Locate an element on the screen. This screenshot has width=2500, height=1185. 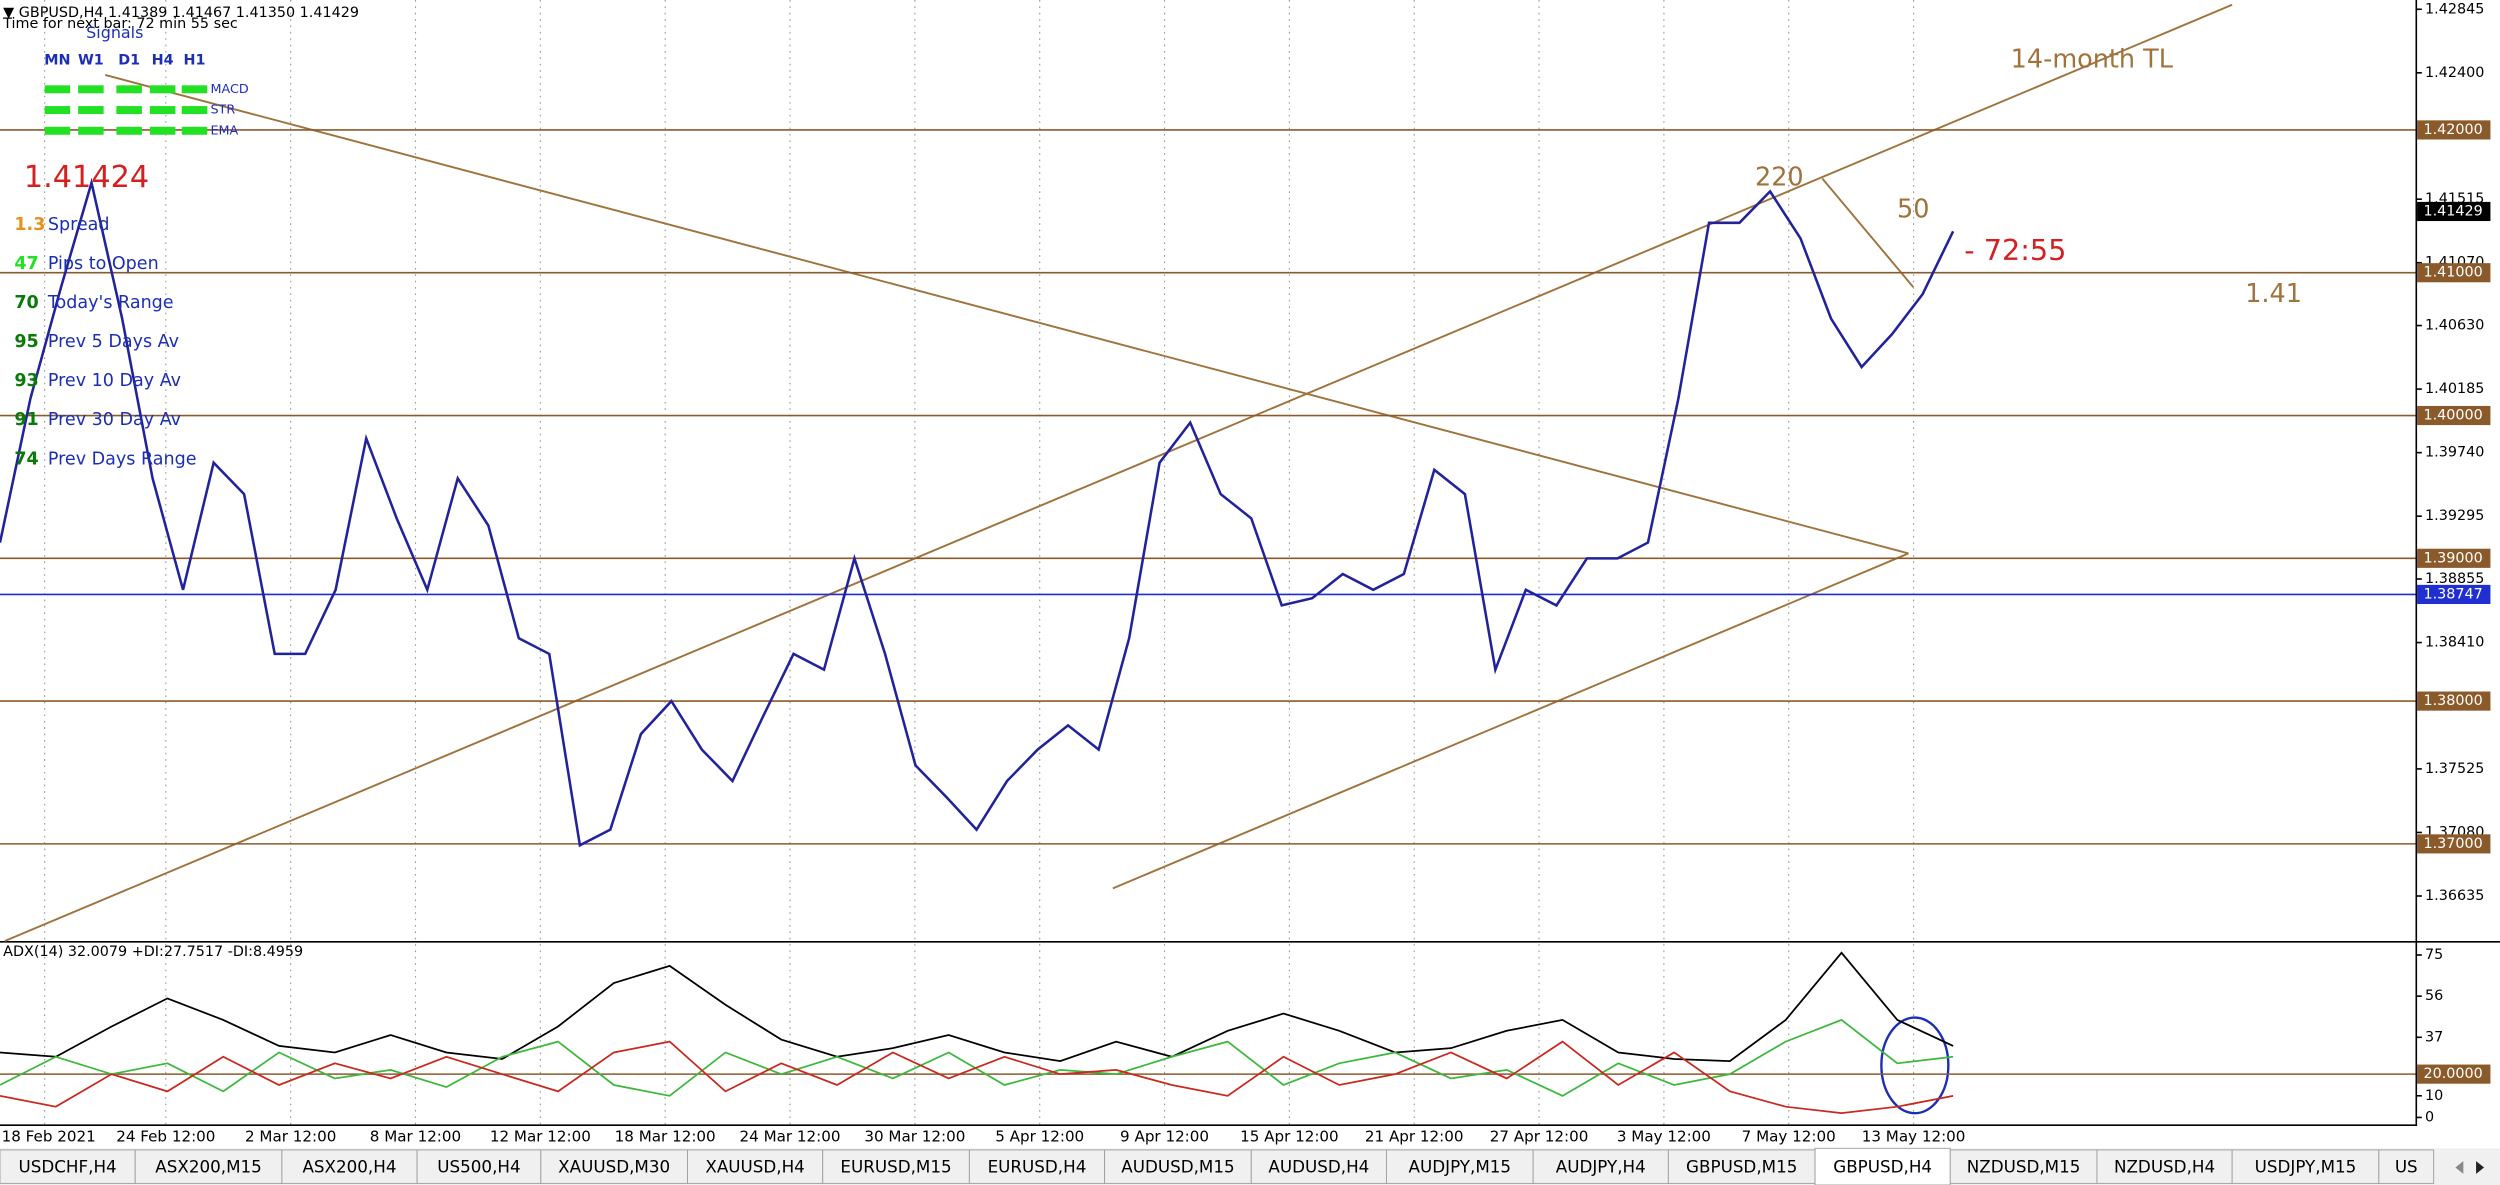
stat-label: Prev 5 Days Av is located at coordinates (113, 342).